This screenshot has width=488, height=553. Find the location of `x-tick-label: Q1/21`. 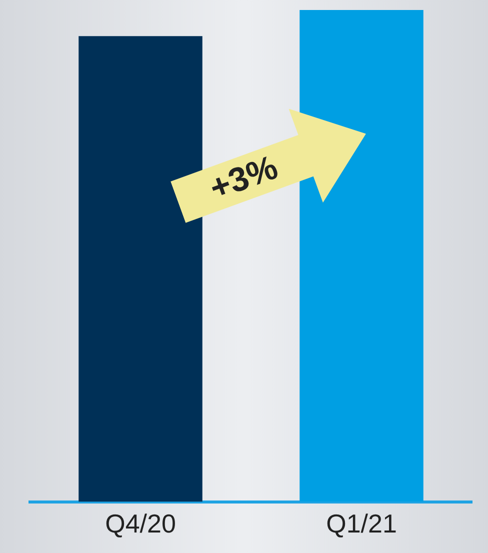

x-tick-label: Q1/21 is located at coordinates (361, 523).